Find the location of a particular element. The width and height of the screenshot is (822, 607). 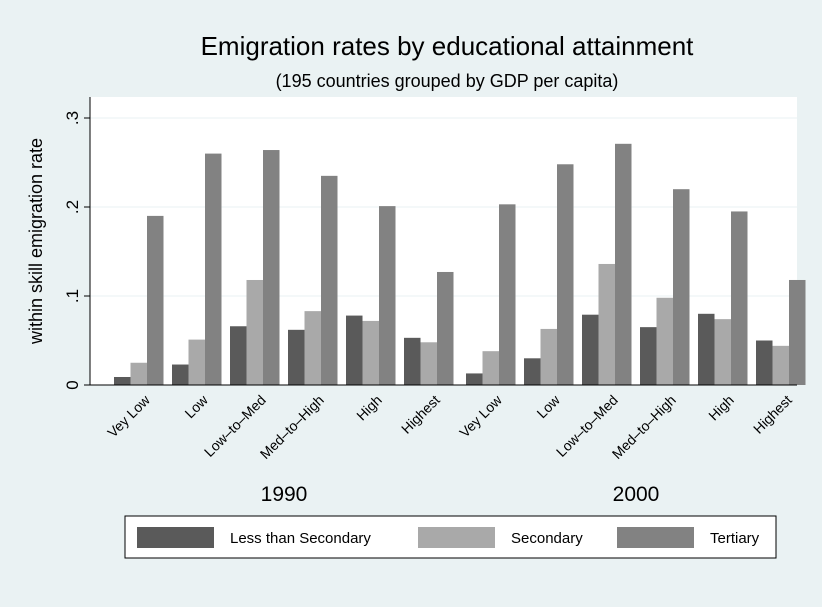

y-tick-label: .3 is located at coordinates (72, 118).